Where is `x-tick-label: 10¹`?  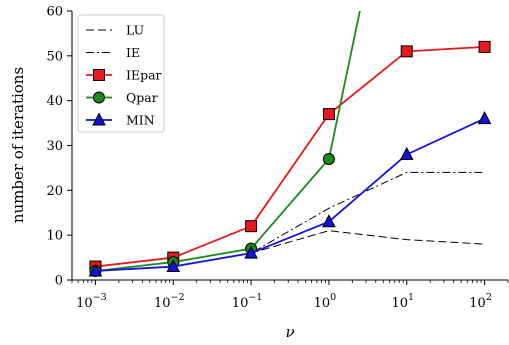 x-tick-label: 10¹ is located at coordinates (402, 301).